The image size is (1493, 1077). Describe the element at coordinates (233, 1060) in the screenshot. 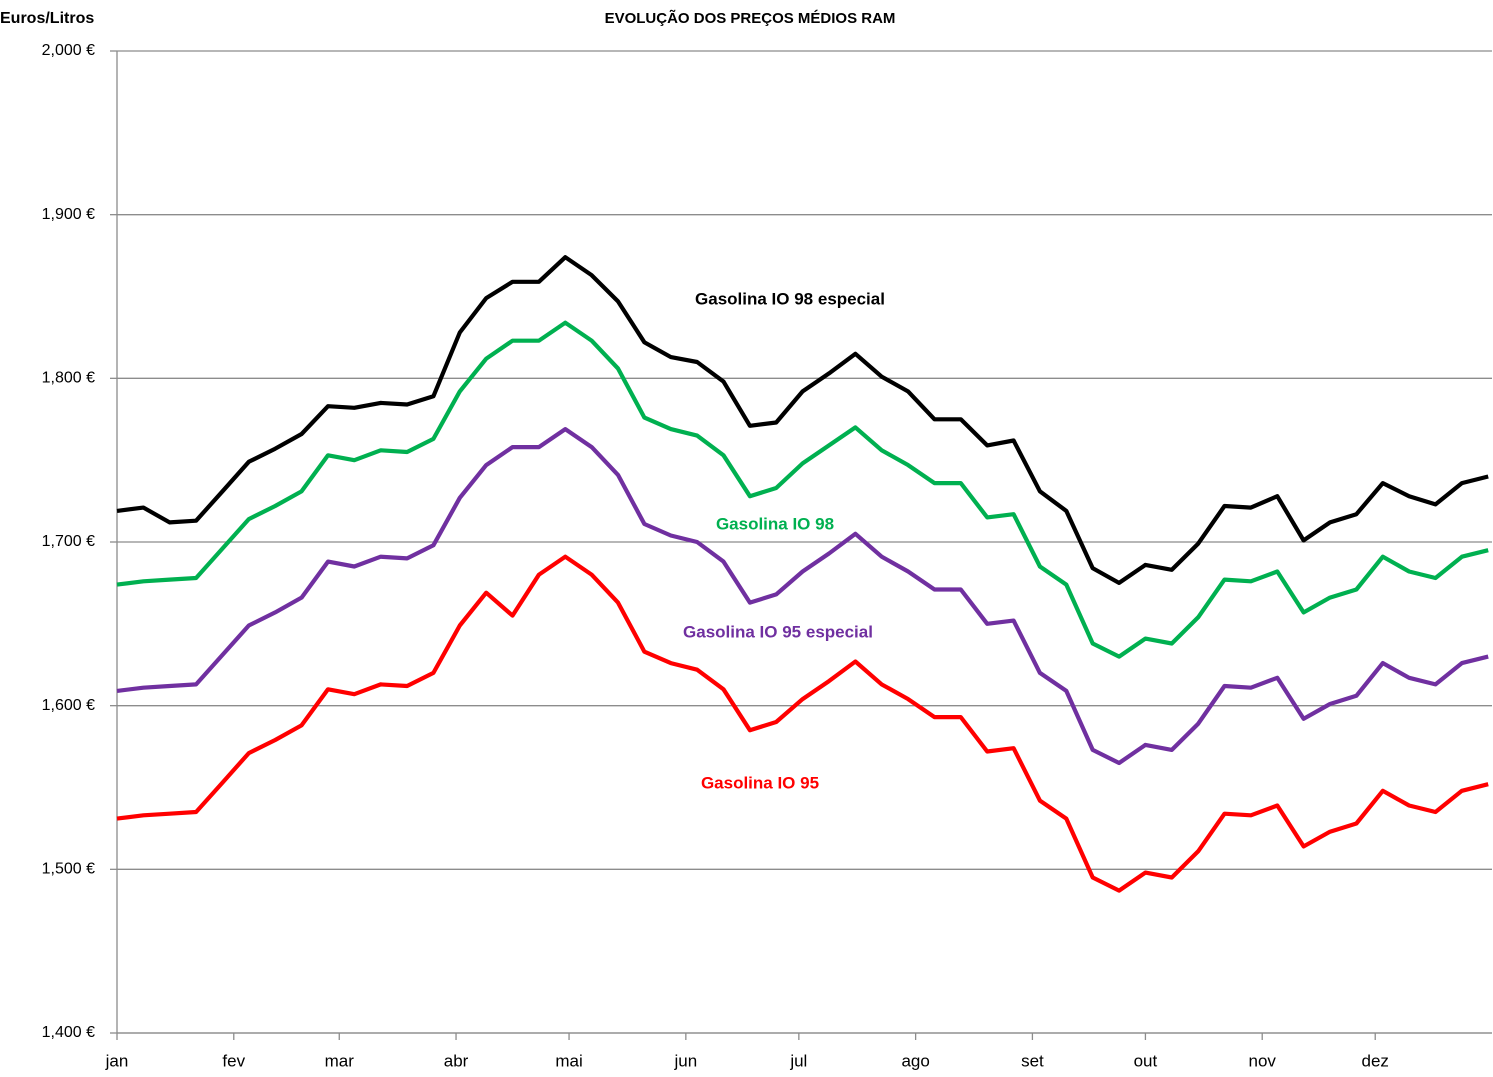

I see `x-tick-label: fev` at that location.